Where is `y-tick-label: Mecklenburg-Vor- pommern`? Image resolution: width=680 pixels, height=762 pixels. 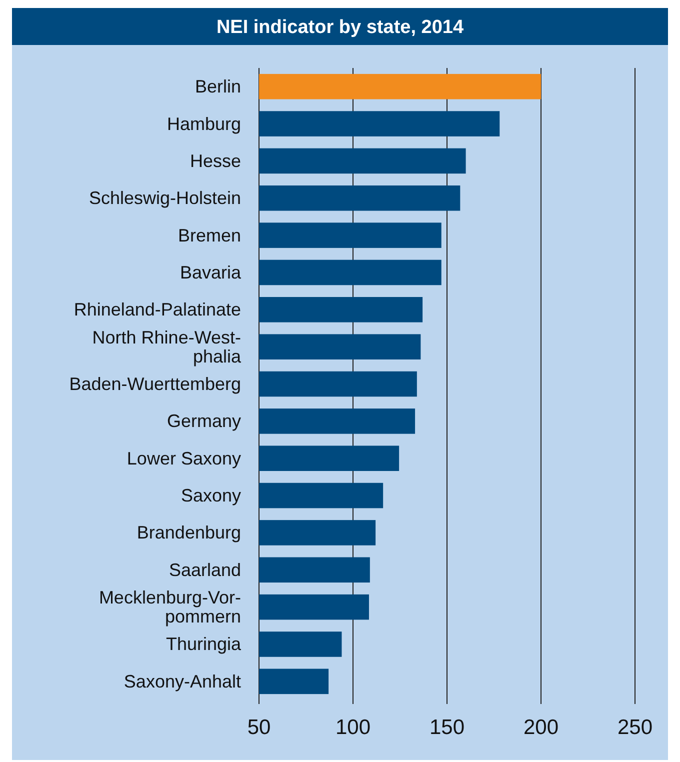
y-tick-label: Mecklenburg-Vor- pommern is located at coordinates (169, 607).